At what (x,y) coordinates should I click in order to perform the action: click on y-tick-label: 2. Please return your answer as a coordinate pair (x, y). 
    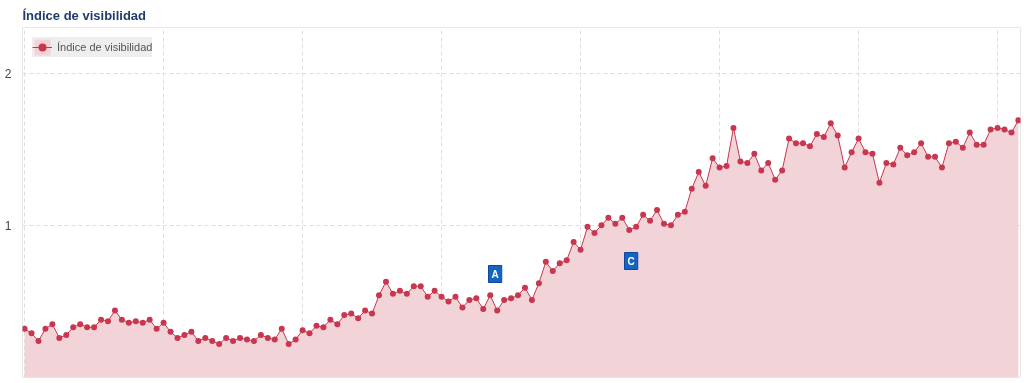
    Looking at the image, I should click on (8, 73).